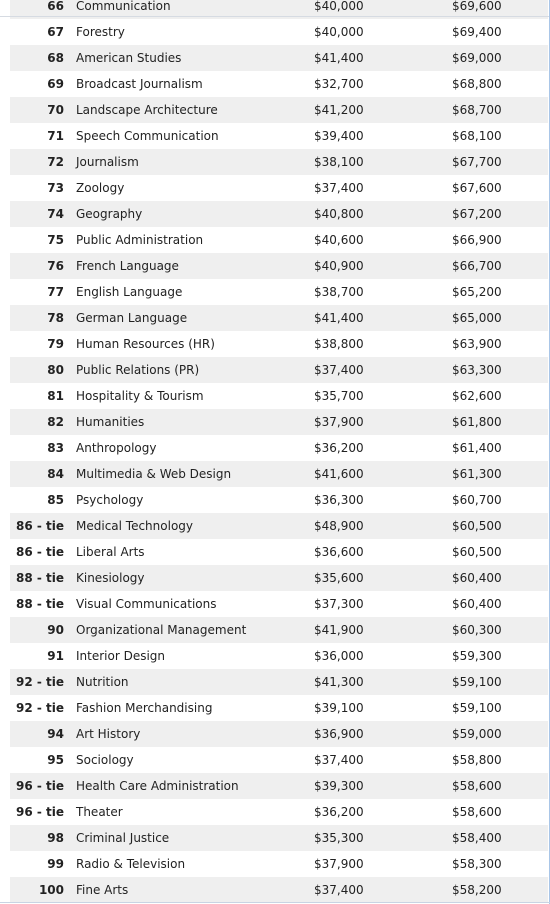 Image resolution: width=550 pixels, height=904 pixels. What do you see at coordinates (279, 136) in the screenshot?
I see `table-row: 71 Speech Communication $39,400 $68,100` at bounding box center [279, 136].